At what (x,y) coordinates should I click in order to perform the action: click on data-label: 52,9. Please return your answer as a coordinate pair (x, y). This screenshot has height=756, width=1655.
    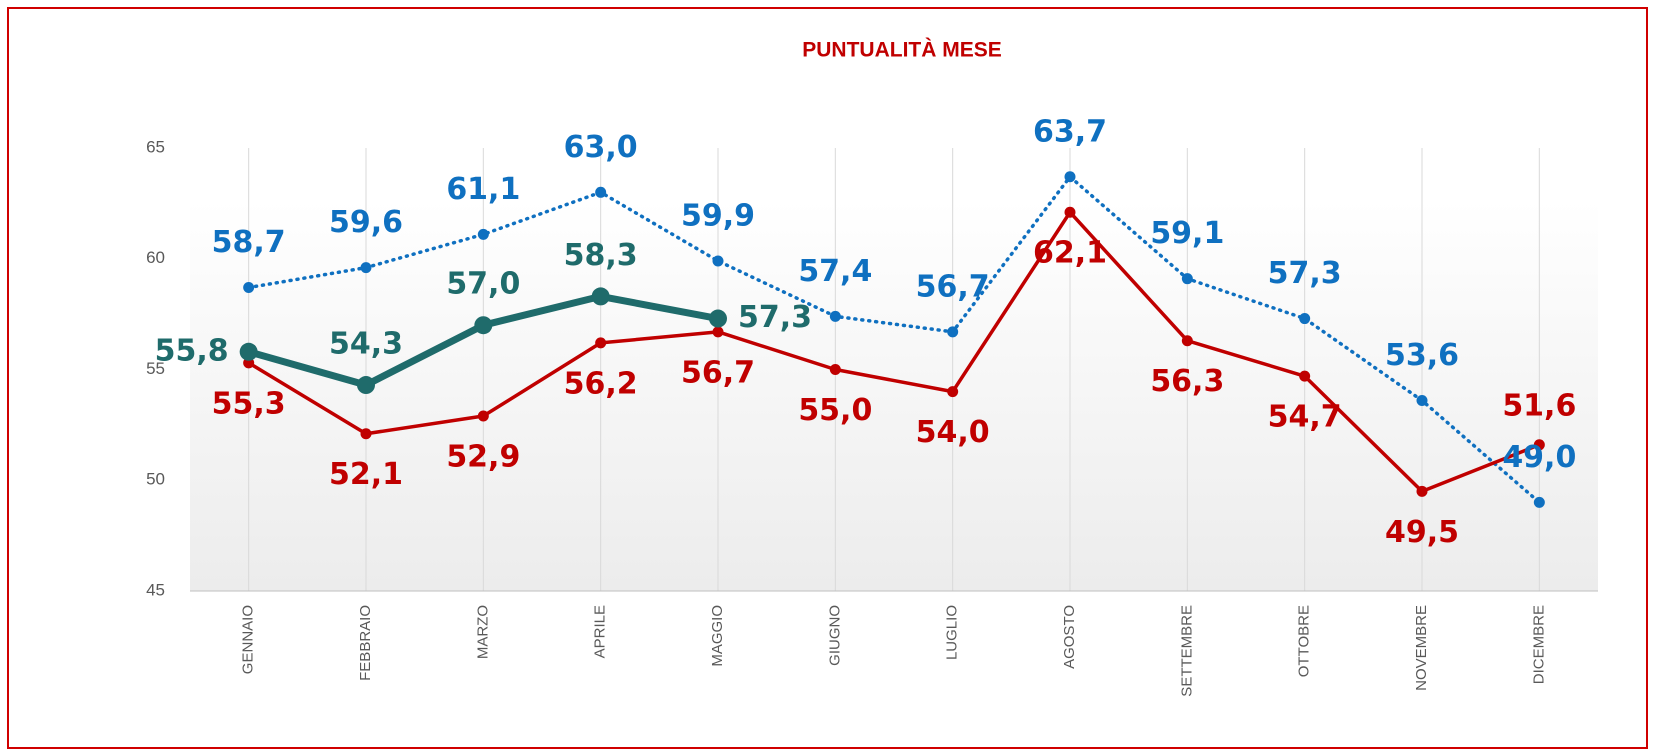
    Looking at the image, I should click on (483, 457).